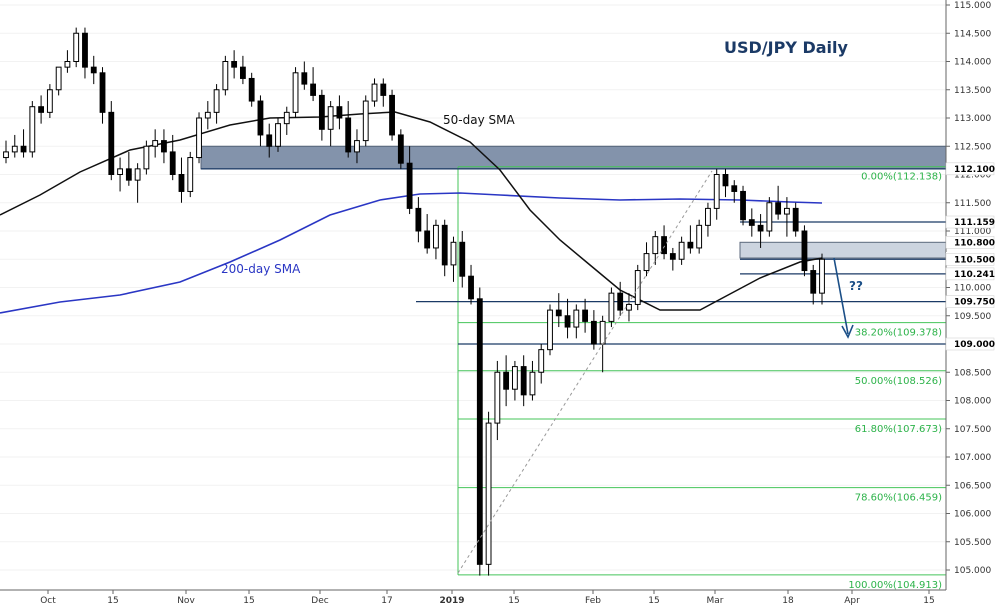 The image size is (998, 609). I want to click on x-tick-label: Feb, so click(593, 601).